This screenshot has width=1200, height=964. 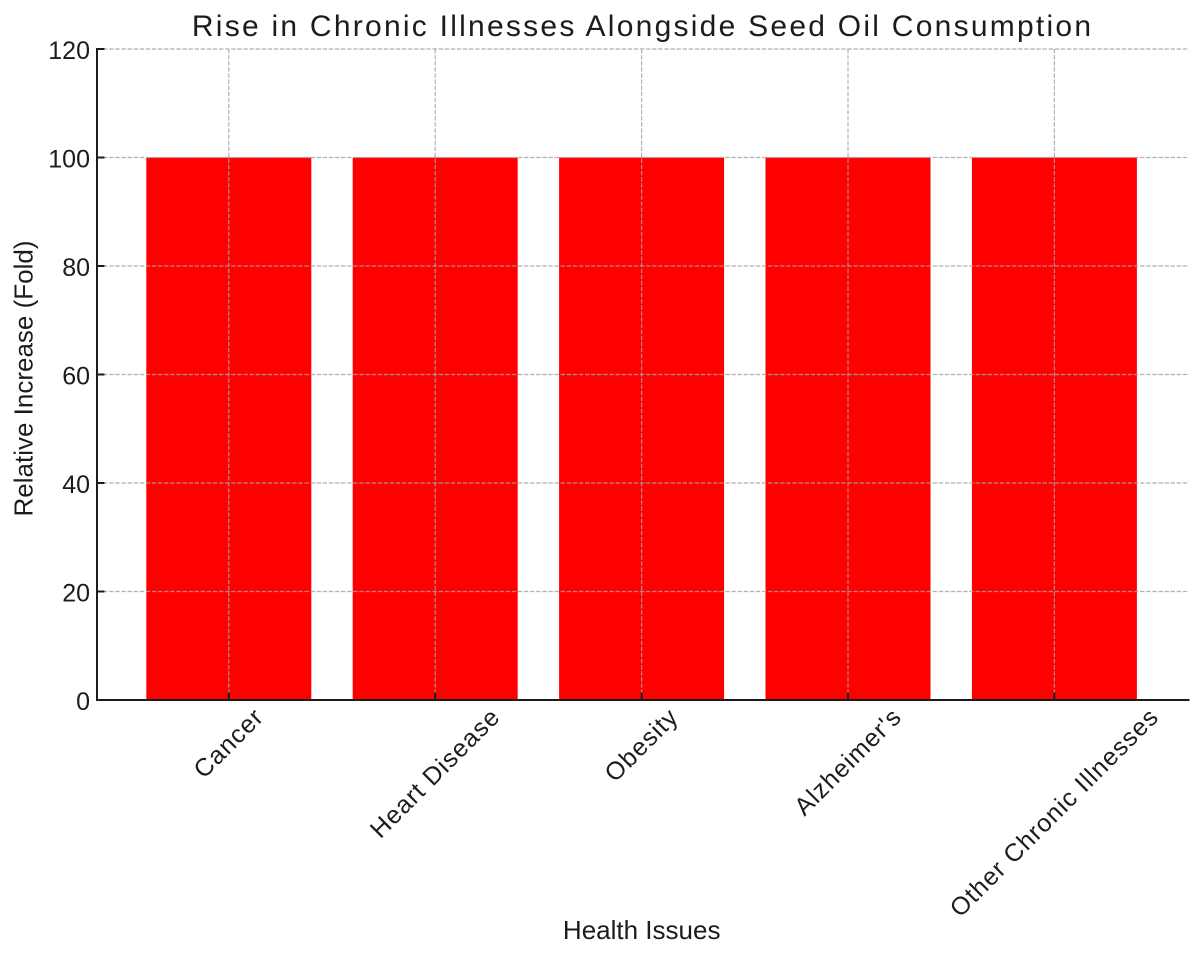 I want to click on svg-text: 120, so click(x=69, y=51).